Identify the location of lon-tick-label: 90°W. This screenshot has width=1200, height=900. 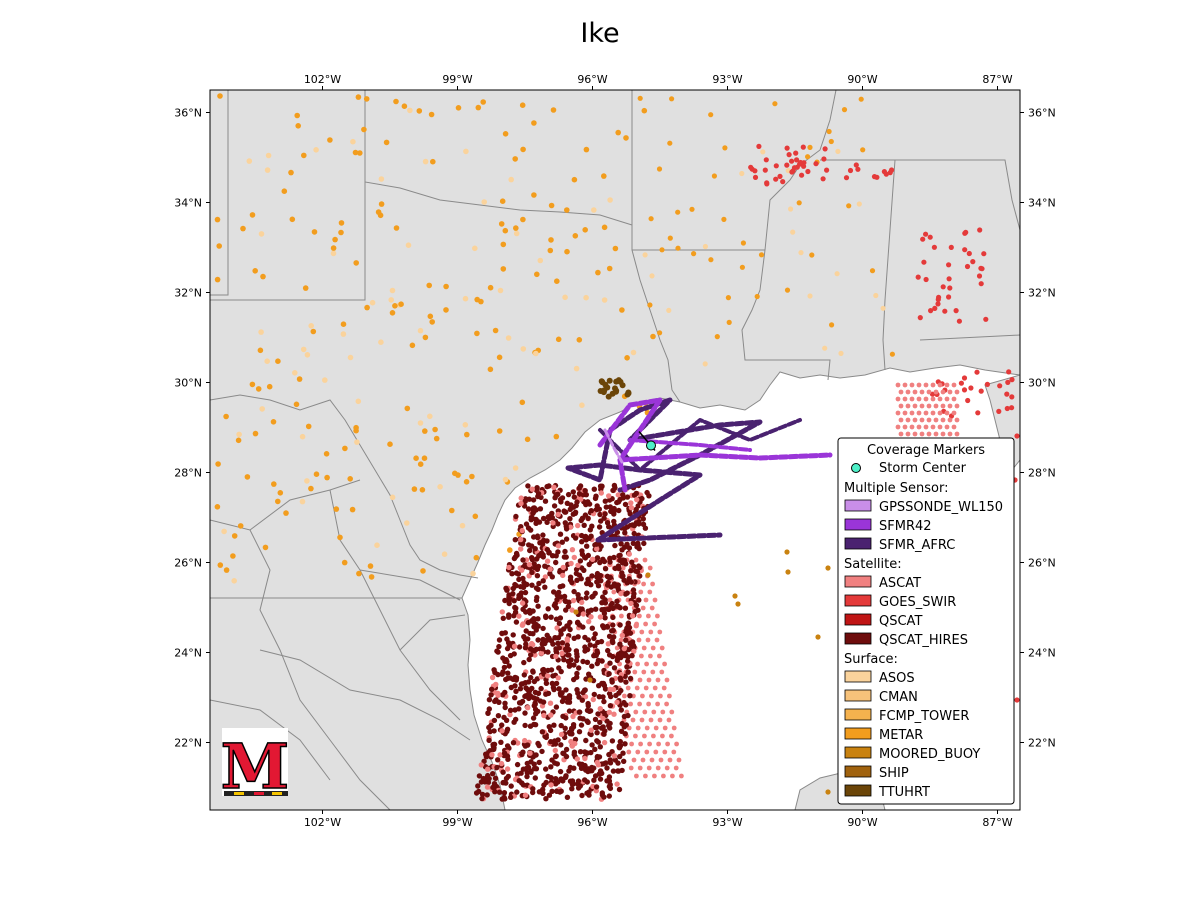
(862, 822).